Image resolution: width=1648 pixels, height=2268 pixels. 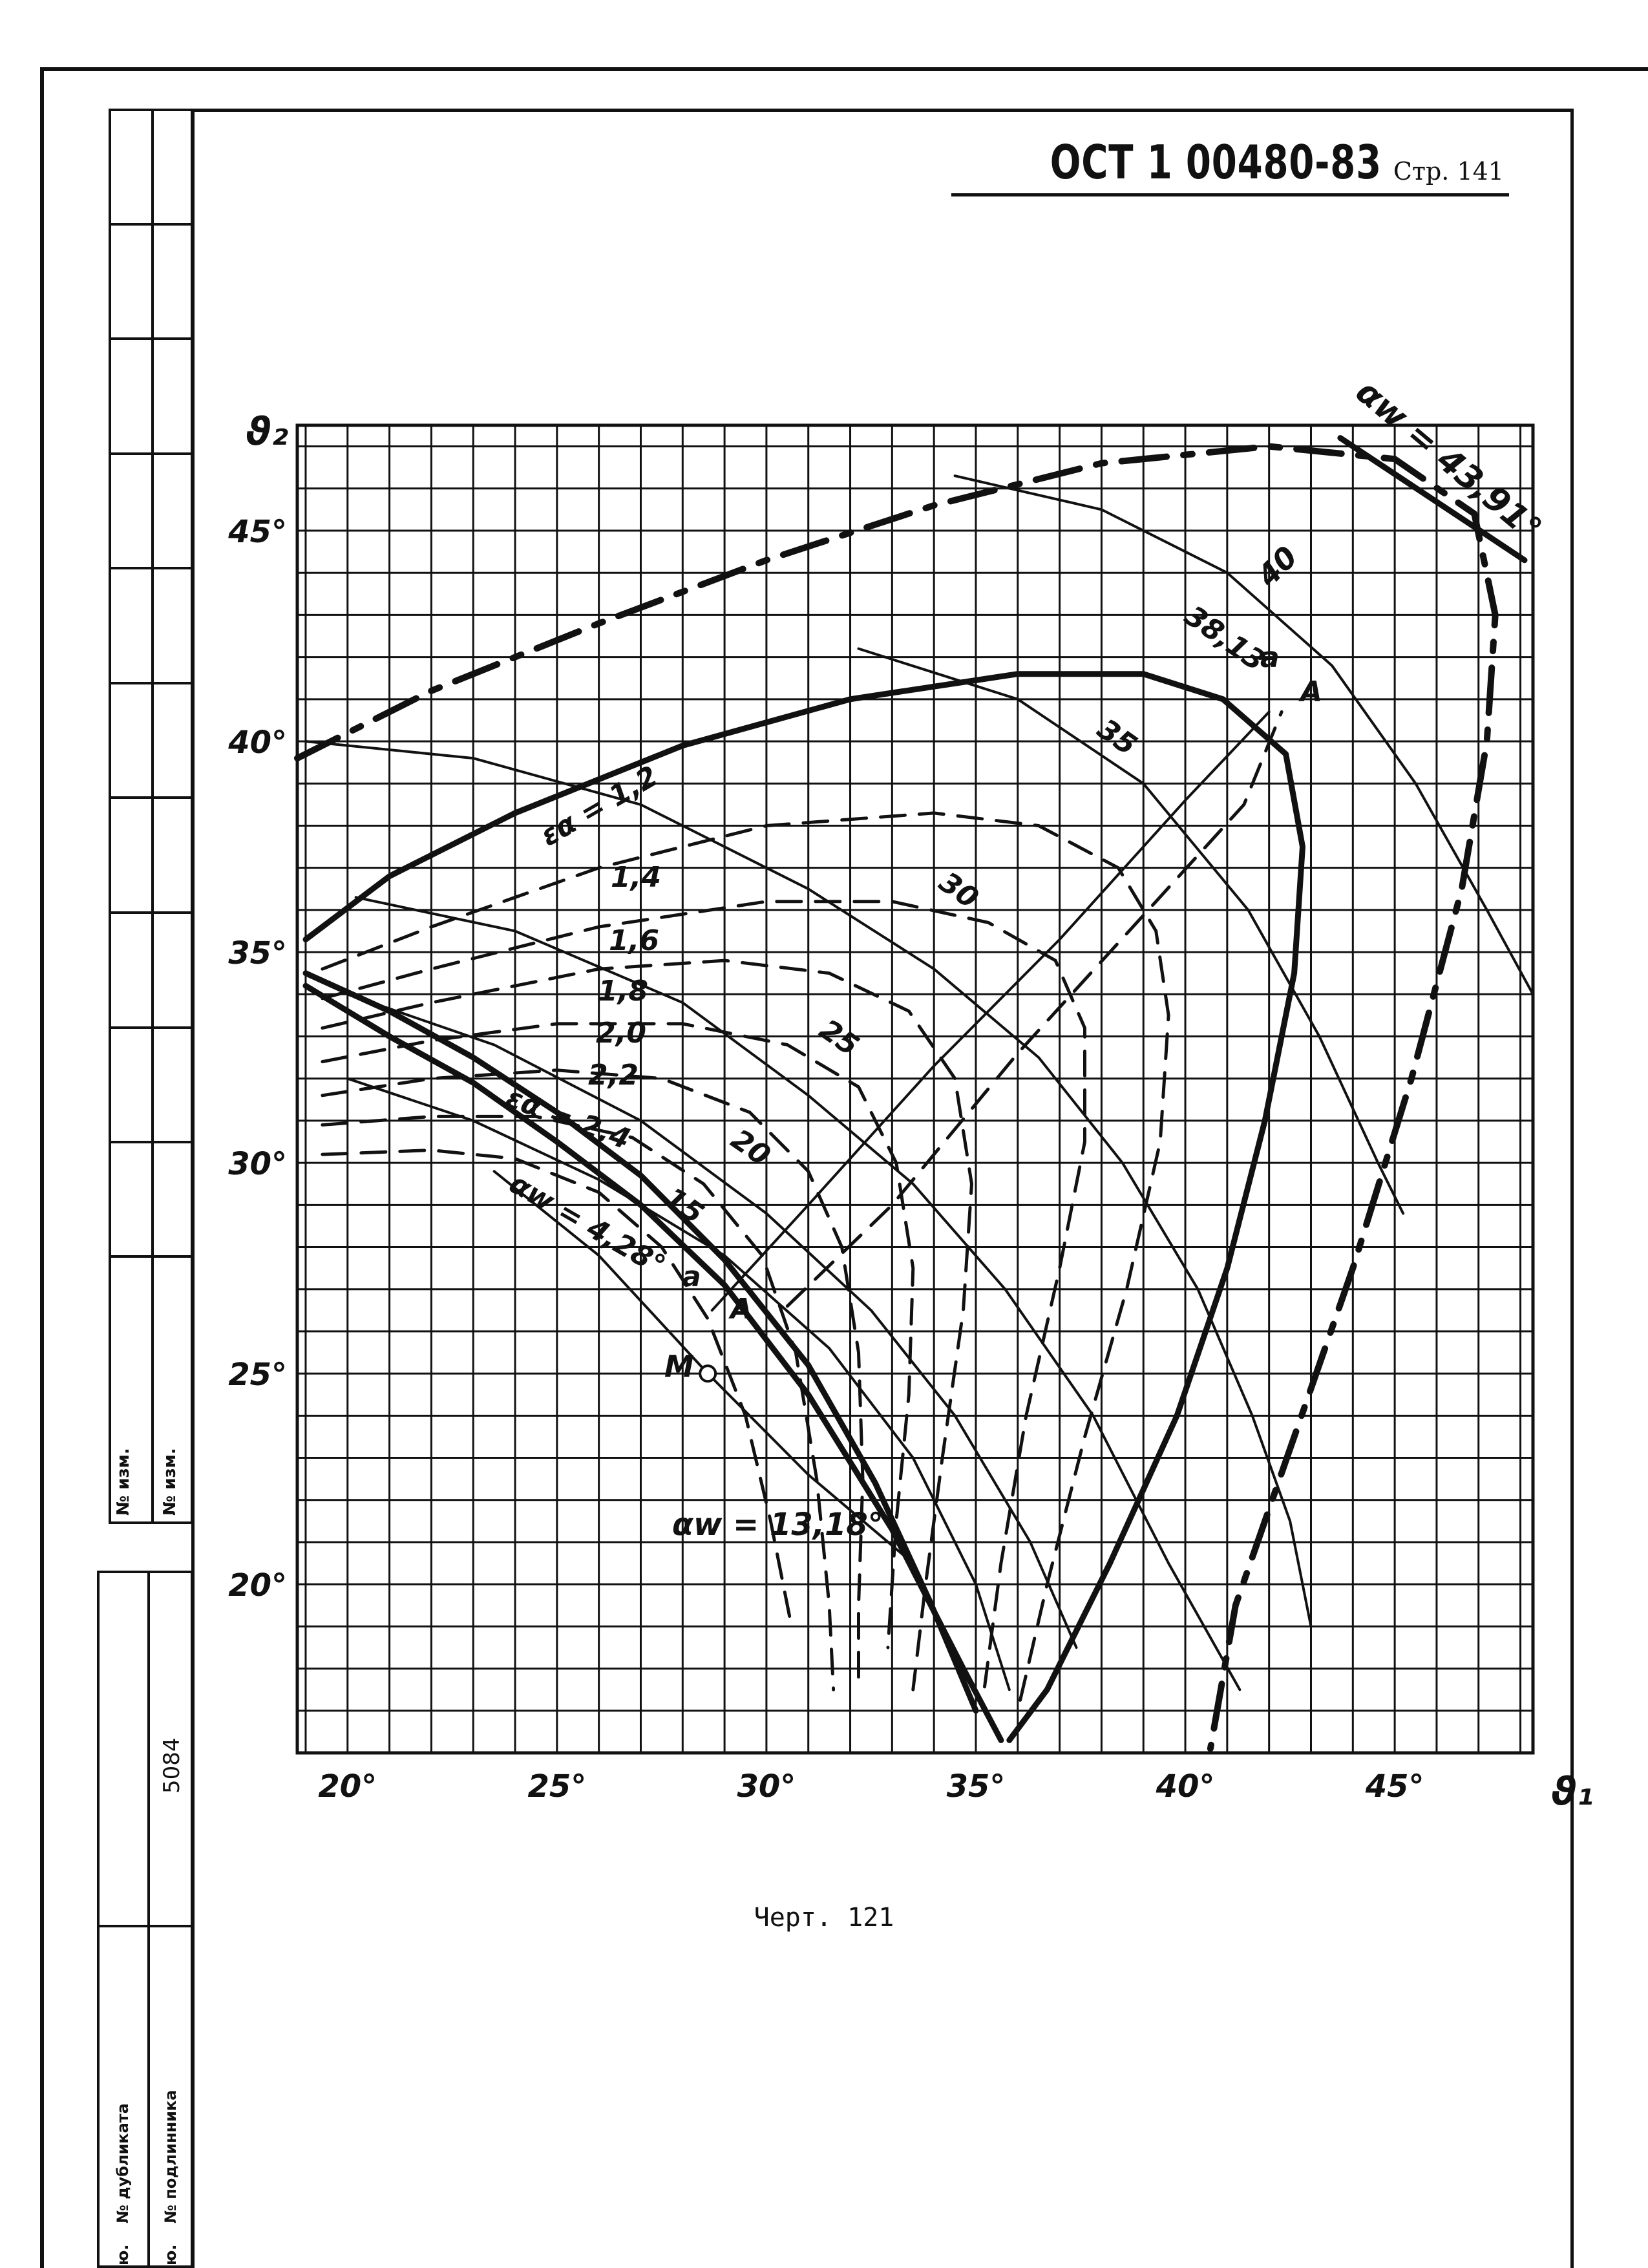 What do you see at coordinates (679, 1366) in the screenshot?
I see `annotation-label: M` at bounding box center [679, 1366].